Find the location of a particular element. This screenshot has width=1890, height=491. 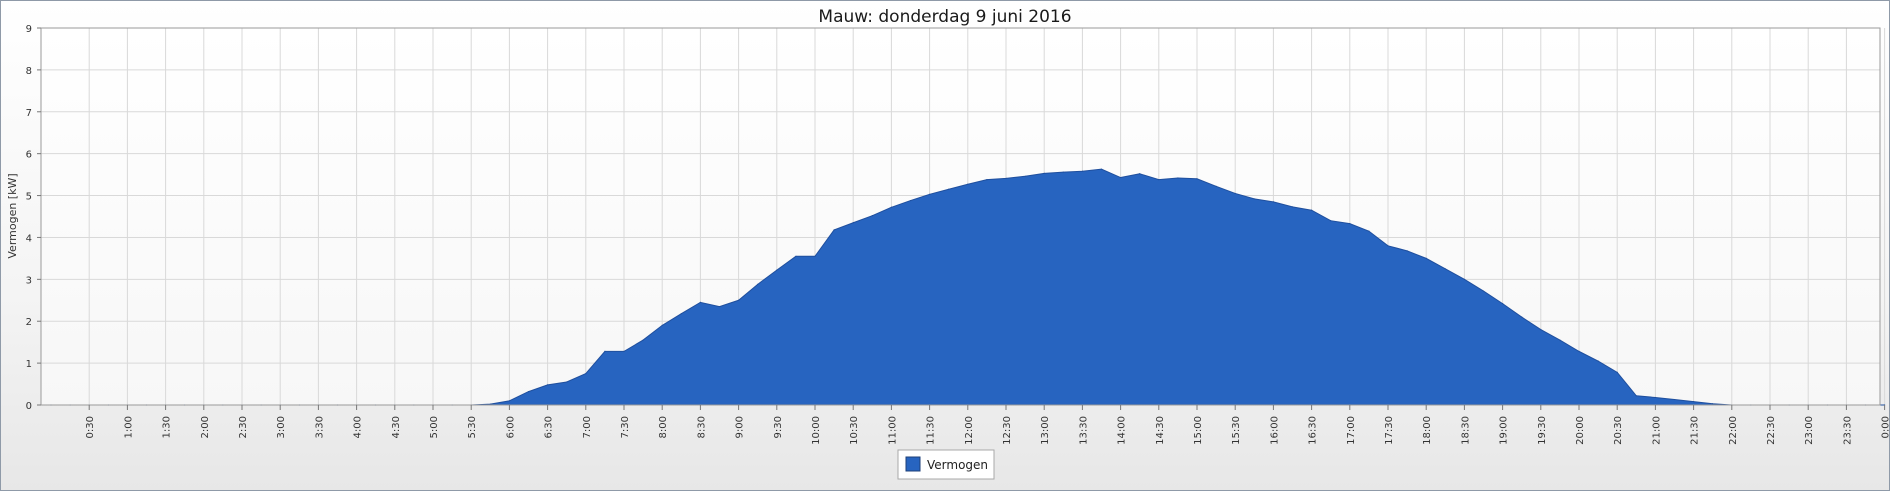

x-tick-label: 3:00 is located at coordinates (281, 427).